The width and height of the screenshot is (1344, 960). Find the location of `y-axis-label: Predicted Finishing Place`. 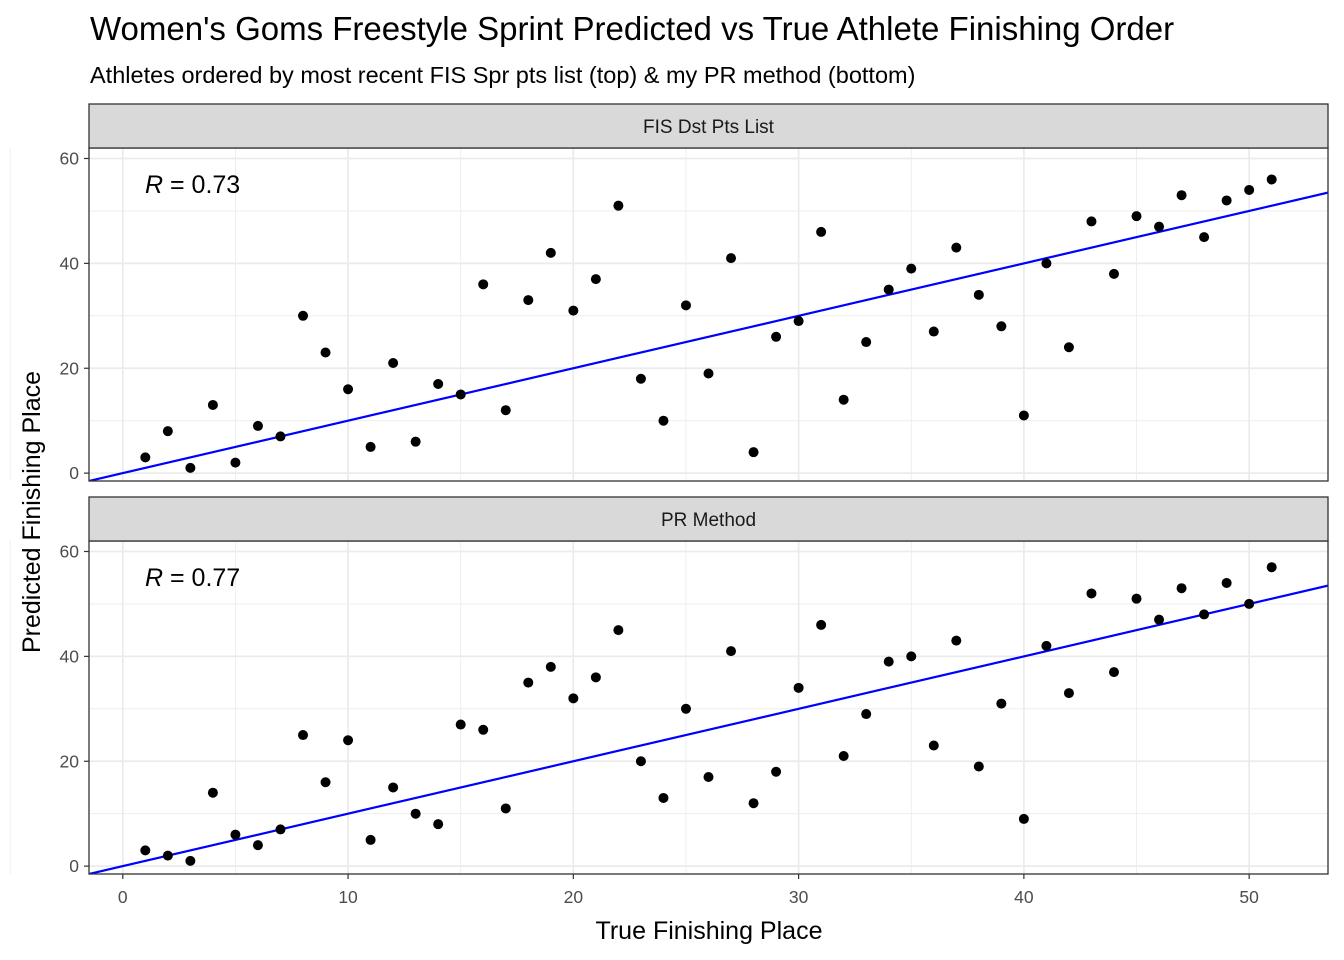

y-axis-label: Predicted Finishing Place is located at coordinates (32, 512).